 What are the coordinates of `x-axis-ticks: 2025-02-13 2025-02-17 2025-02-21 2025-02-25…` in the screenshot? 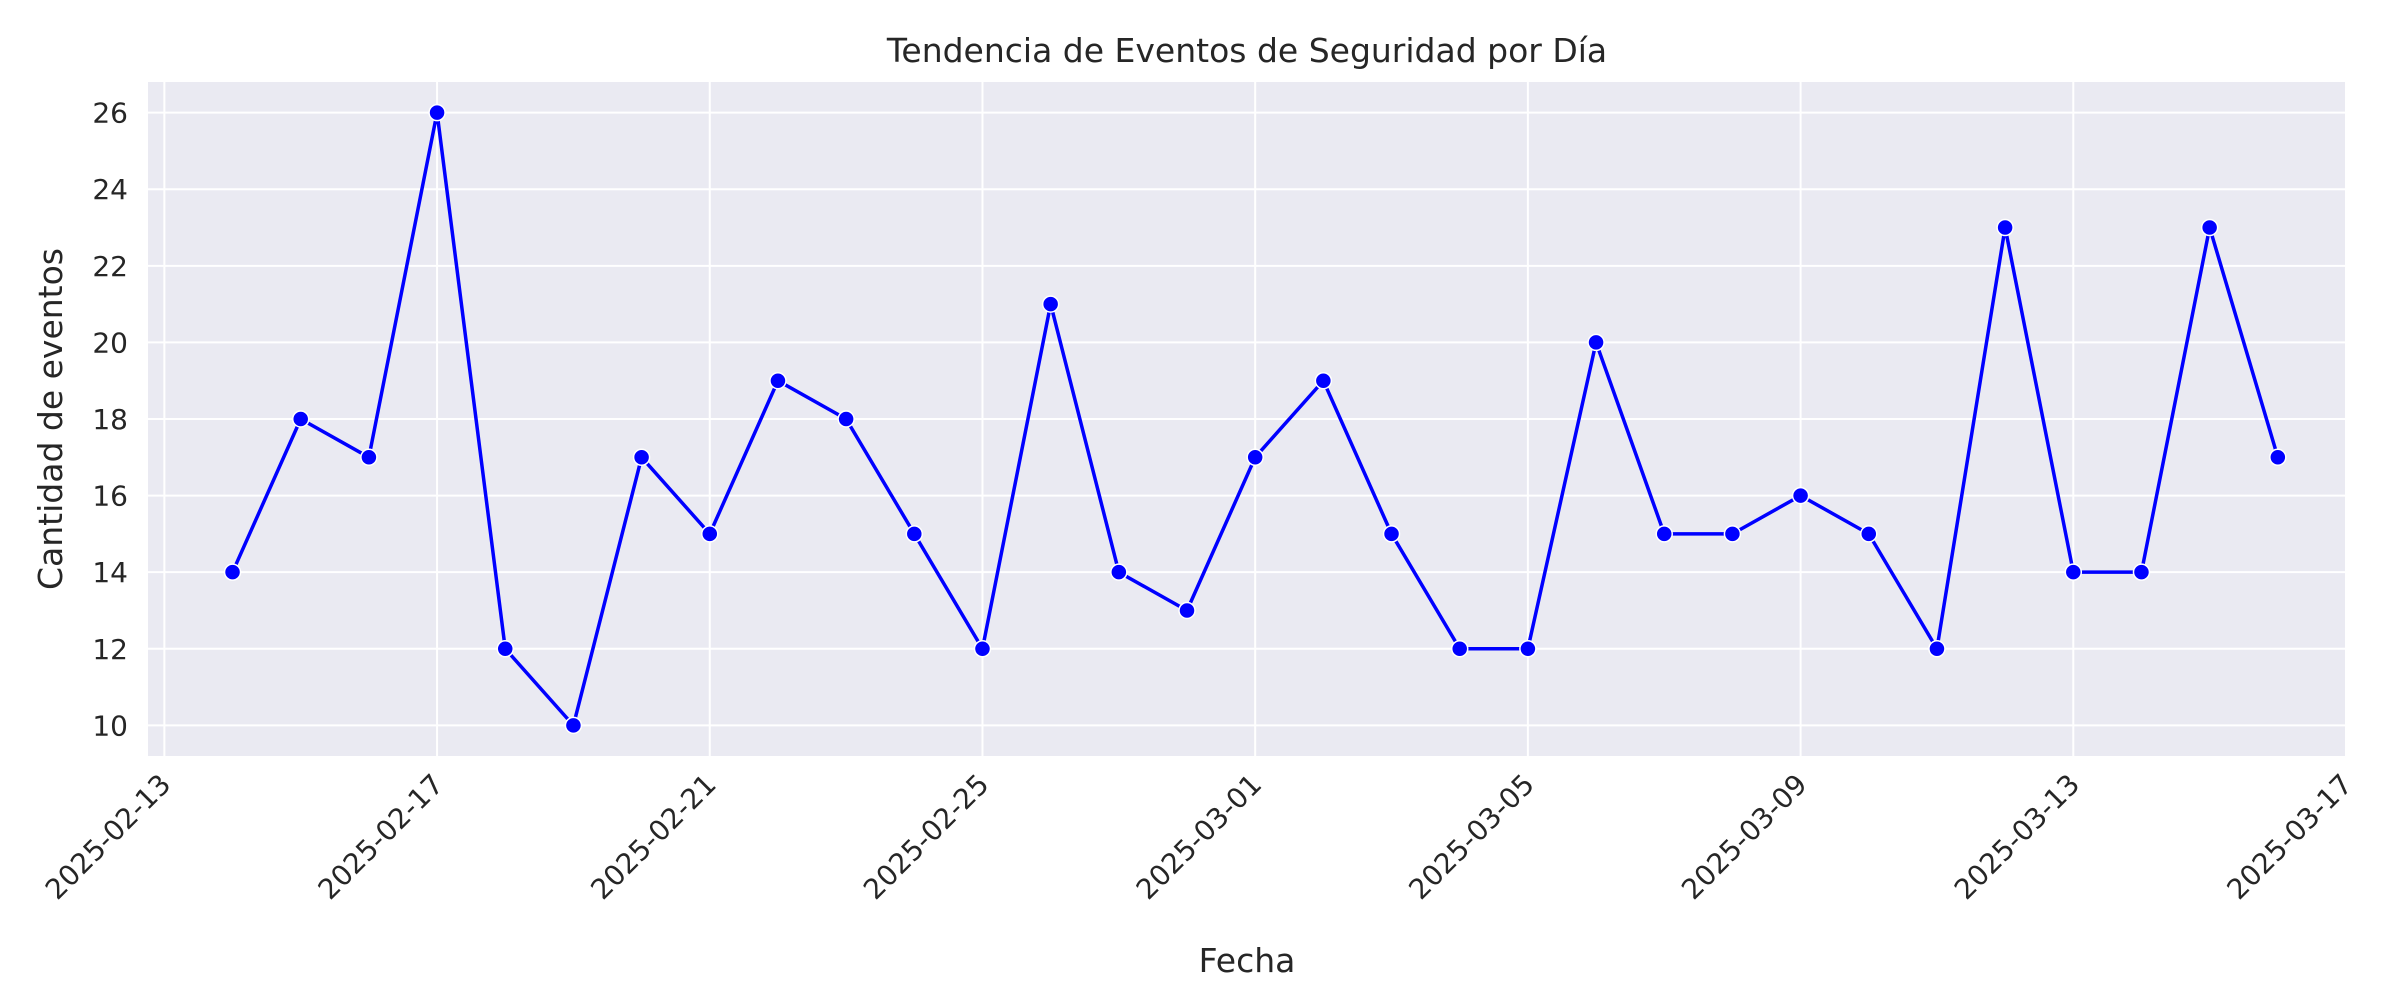 It's located at (1199, 837).